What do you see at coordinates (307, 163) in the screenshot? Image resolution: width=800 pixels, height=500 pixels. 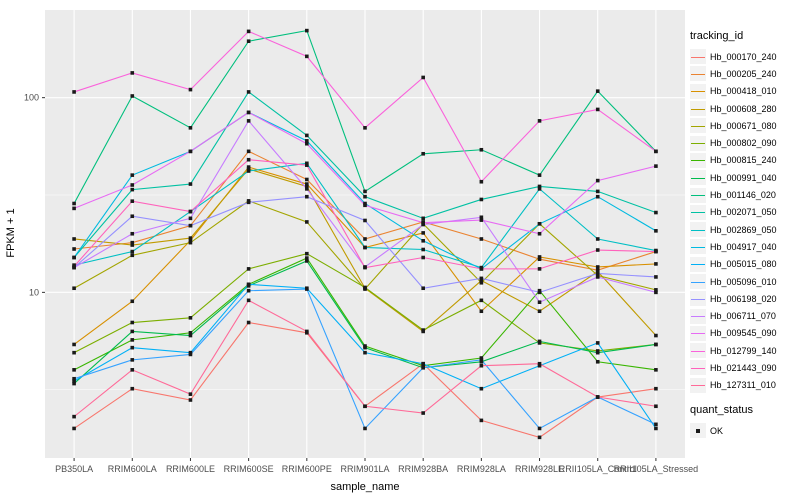 I see `data-point-Hb_002869_050-RRIM600PE` at bounding box center [307, 163].